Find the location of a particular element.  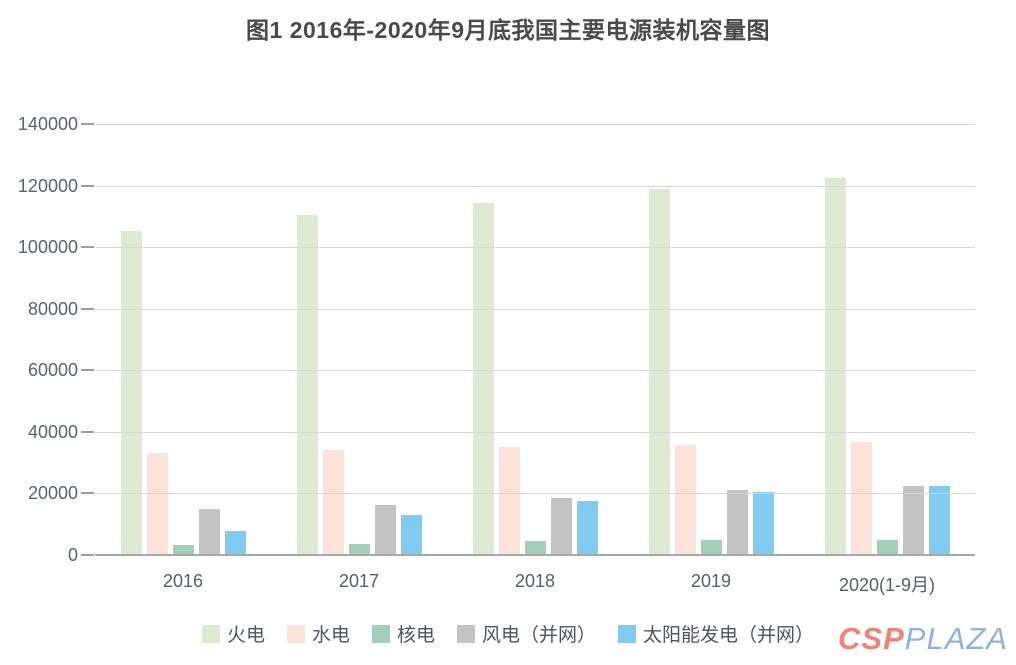

y-tick-label-60000: 60000 is located at coordinates (52, 370).